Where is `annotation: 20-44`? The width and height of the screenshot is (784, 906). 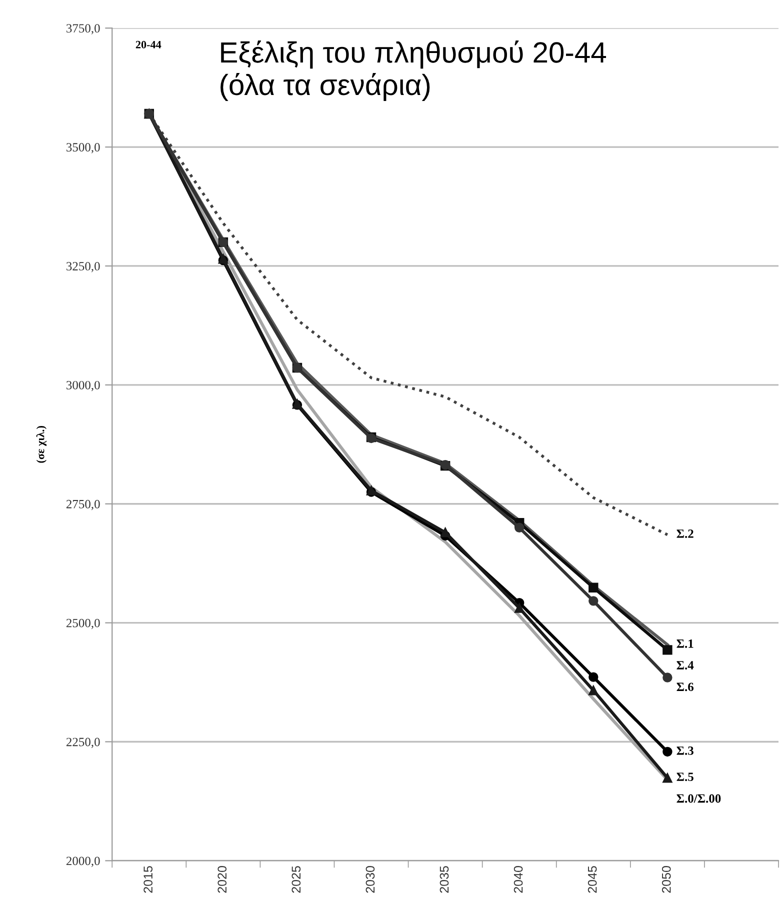 annotation: 20-44 is located at coordinates (149, 44).